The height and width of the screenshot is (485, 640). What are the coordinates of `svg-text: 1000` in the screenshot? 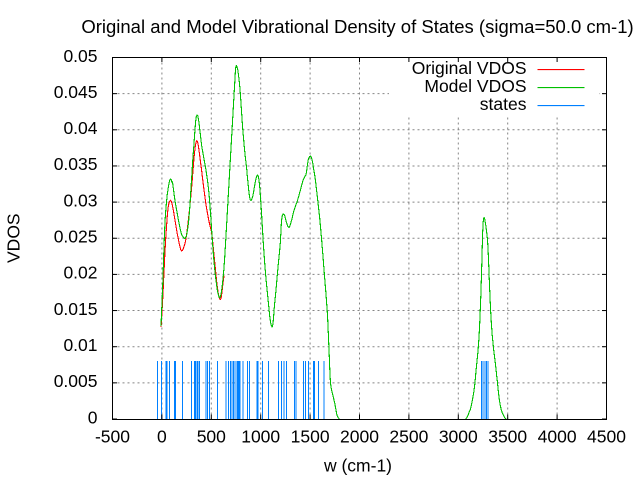 It's located at (260, 437).